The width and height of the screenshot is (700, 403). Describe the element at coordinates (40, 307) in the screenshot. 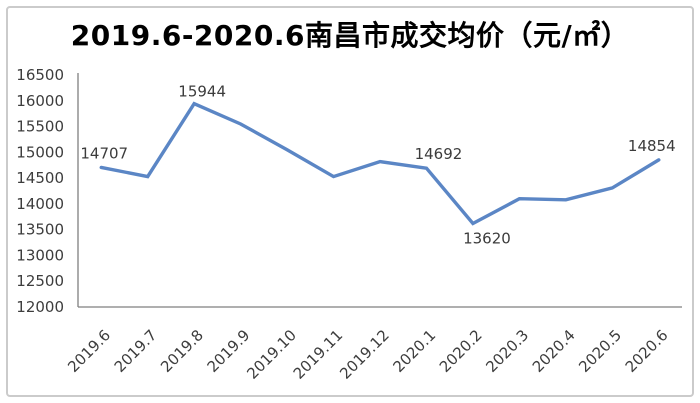

I see `y-tick-label: 12000` at that location.